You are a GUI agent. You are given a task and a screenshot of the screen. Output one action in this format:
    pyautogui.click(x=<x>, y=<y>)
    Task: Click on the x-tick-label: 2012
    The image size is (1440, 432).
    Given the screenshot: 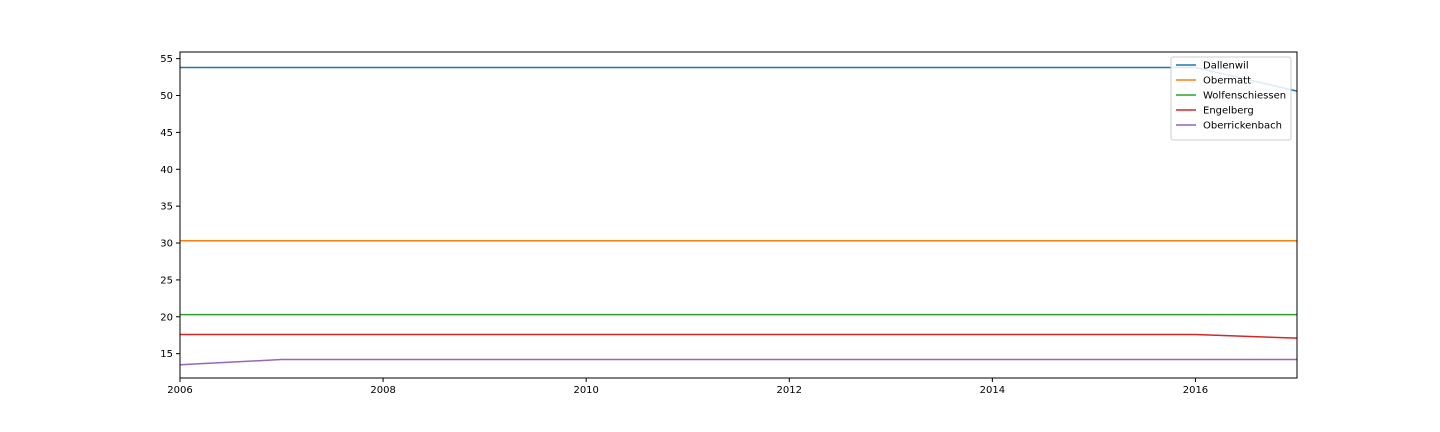 What is the action you would take?
    pyautogui.click(x=789, y=390)
    